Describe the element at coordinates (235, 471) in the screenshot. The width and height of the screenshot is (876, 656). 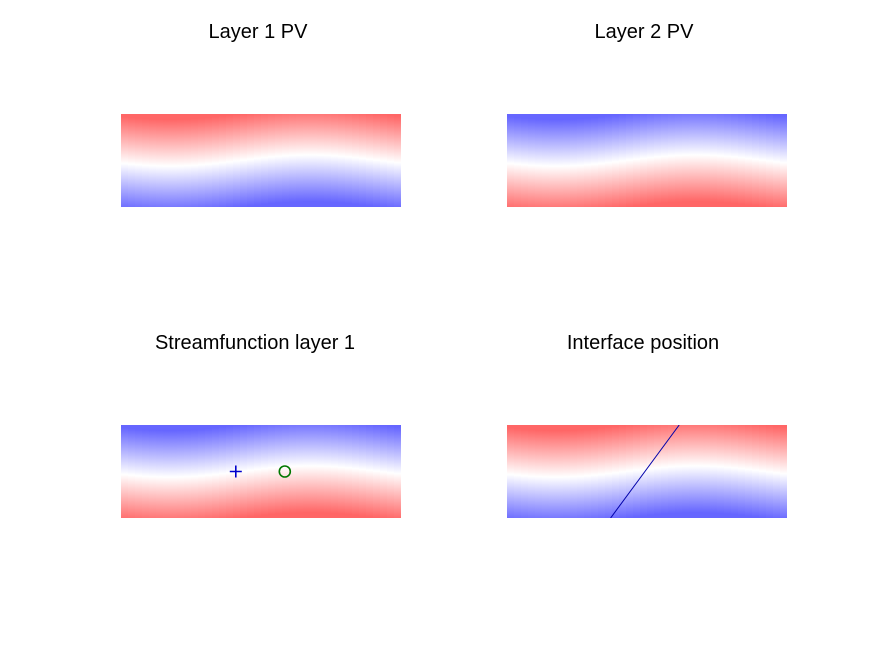
I see `plus-marker` at that location.